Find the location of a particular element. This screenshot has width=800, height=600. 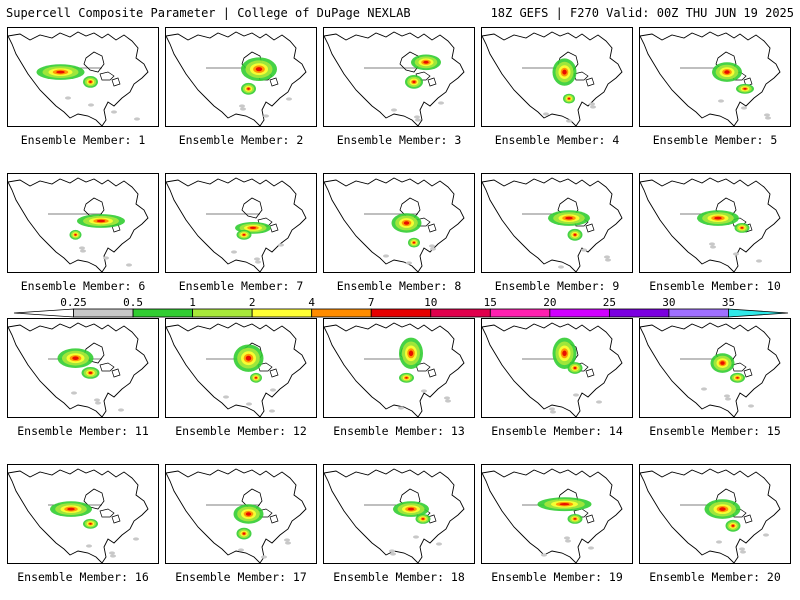

ensemble-member-label: Ensemble Member: 20 is located at coordinates (715, 577).